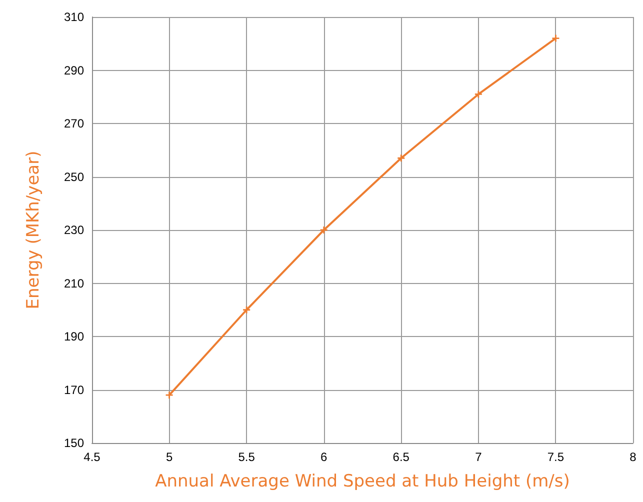 This screenshot has width=643, height=502. Describe the element at coordinates (401, 457) in the screenshot. I see `x-tick-label: 6.5` at that location.